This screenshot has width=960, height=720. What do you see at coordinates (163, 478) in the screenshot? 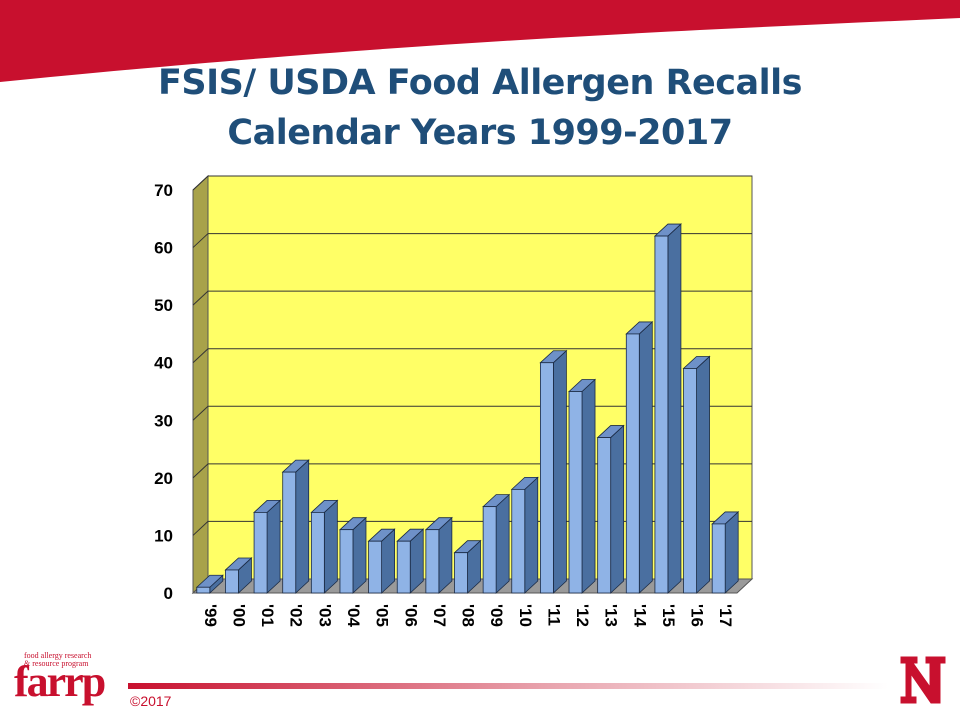
I see `y-tick-label: 20` at bounding box center [163, 478].